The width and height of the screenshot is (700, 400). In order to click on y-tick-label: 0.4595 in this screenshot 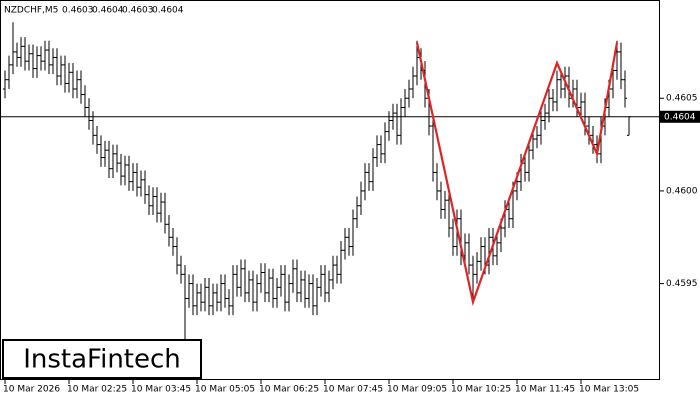, I will do `click(682, 284)`.